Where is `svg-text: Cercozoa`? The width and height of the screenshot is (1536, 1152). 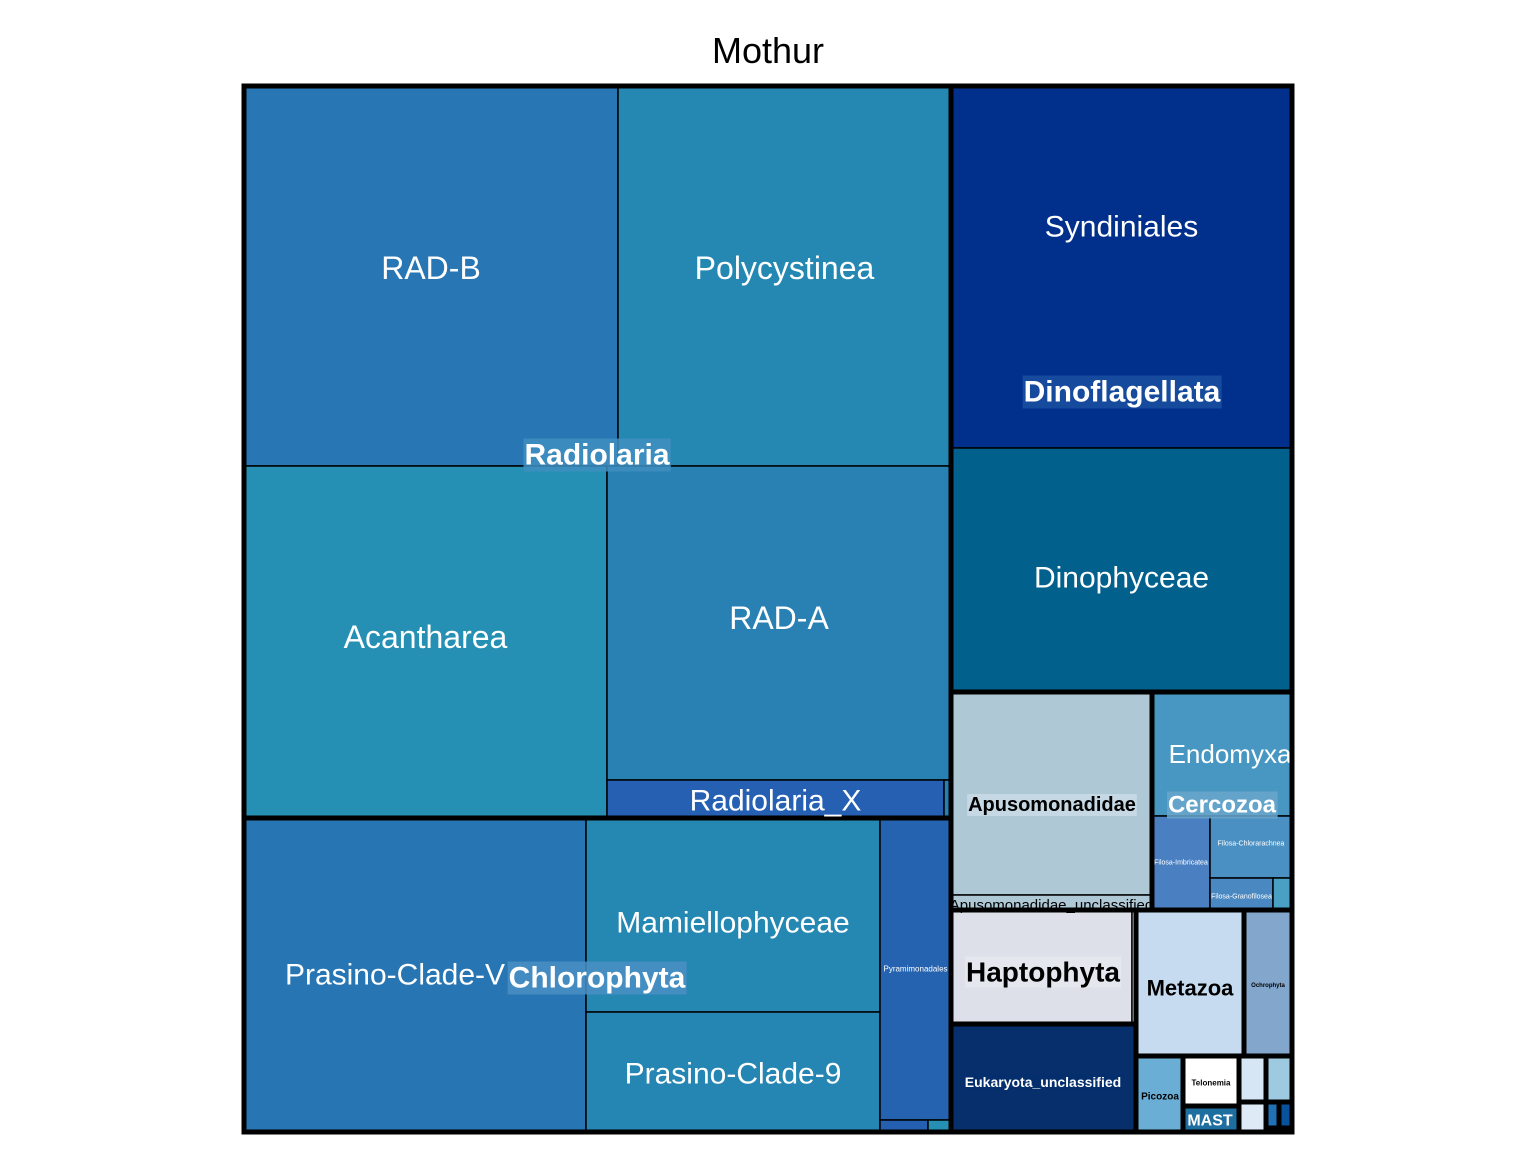
svg-text: Cercozoa is located at coordinates (1222, 805).